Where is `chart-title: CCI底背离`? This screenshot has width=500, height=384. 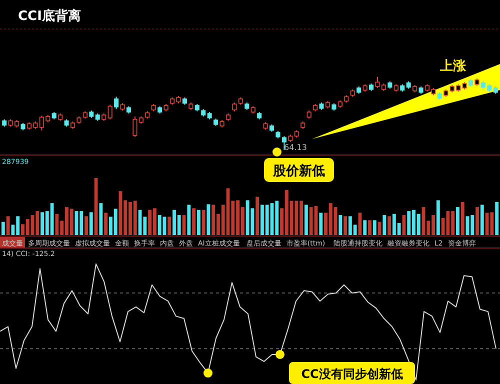
chart-title: CCI底背离 is located at coordinates (49, 16).